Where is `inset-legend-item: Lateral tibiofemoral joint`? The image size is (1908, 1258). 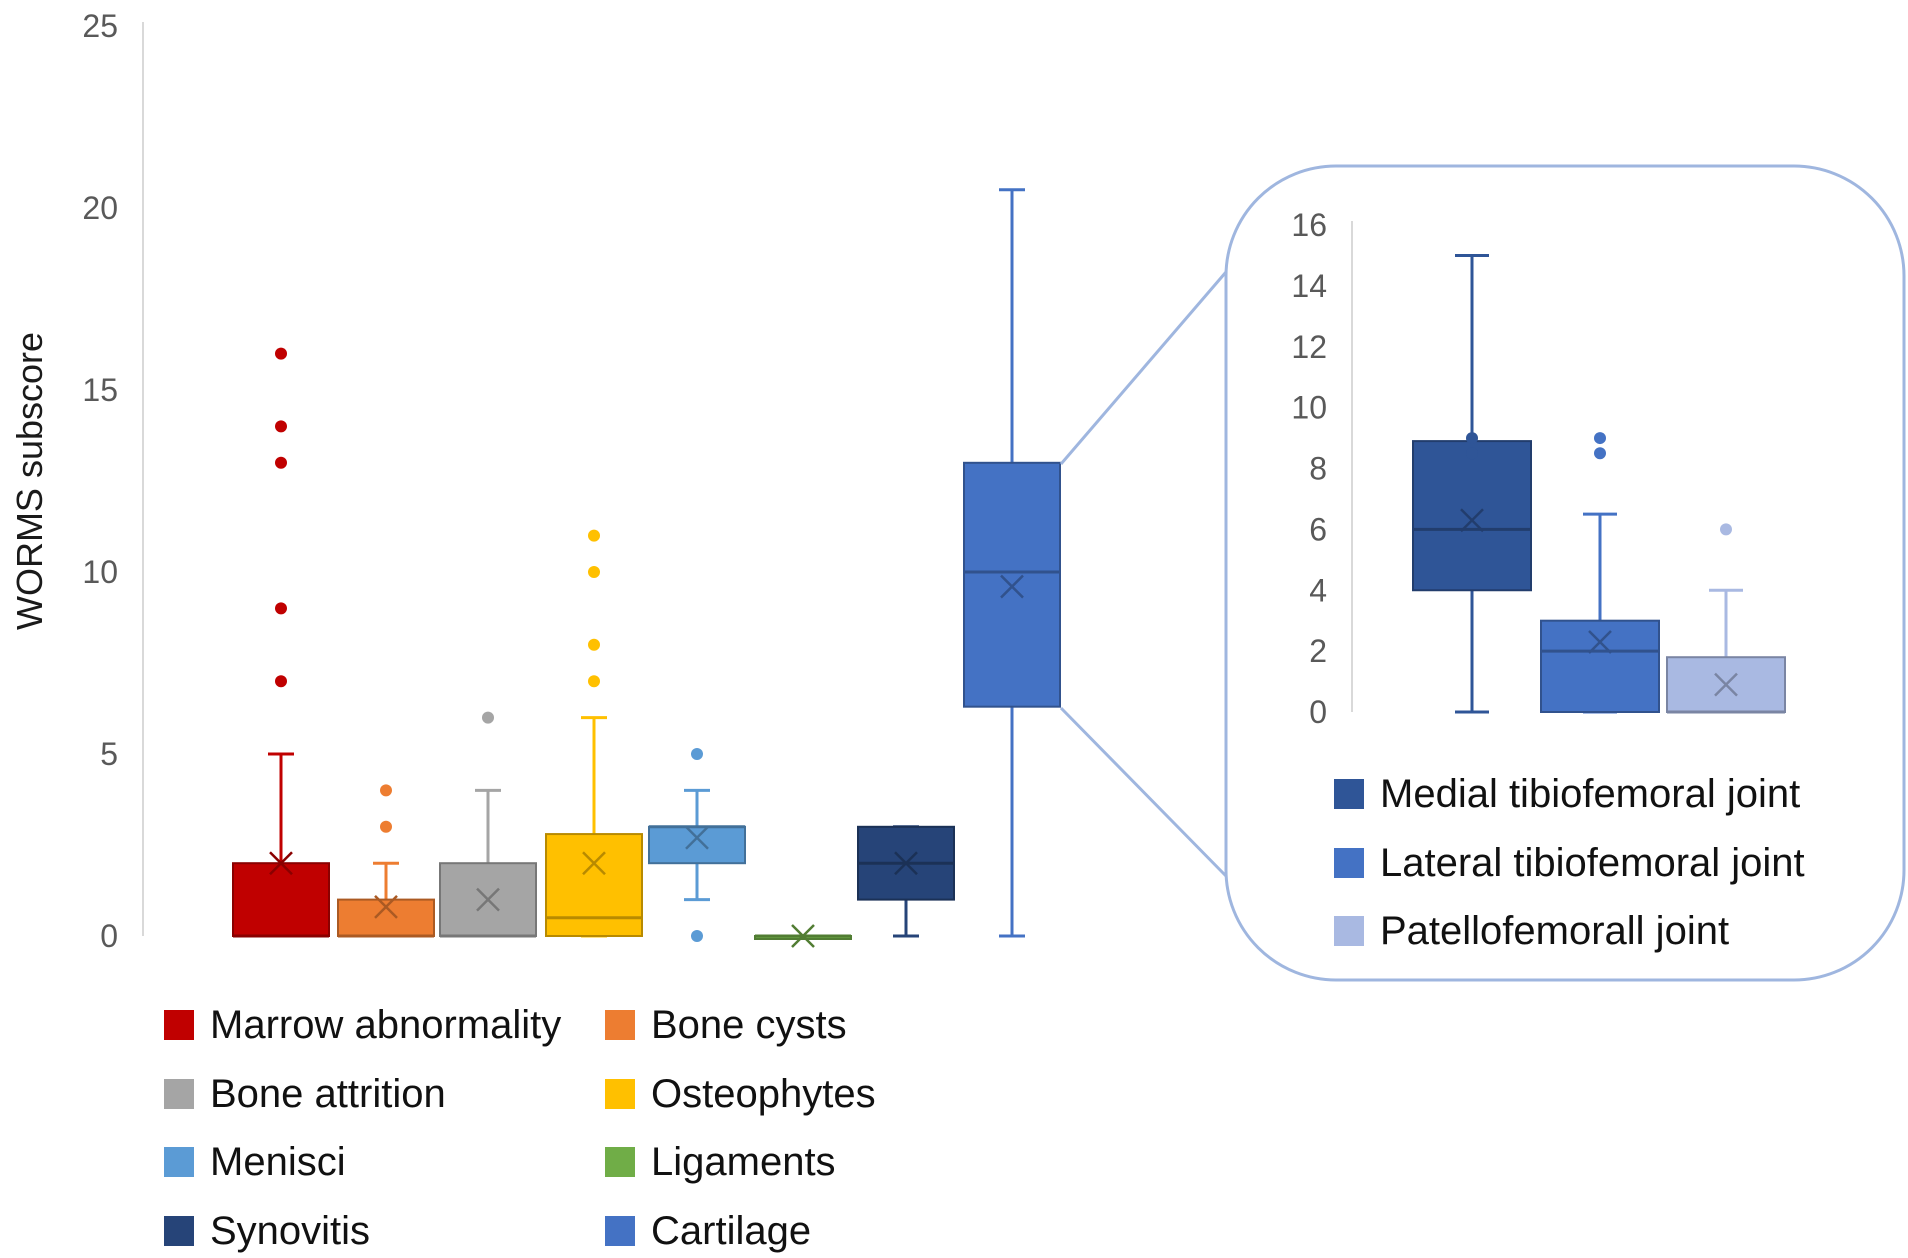 inset-legend-item: Lateral tibiofemoral joint is located at coordinates (1569, 863).